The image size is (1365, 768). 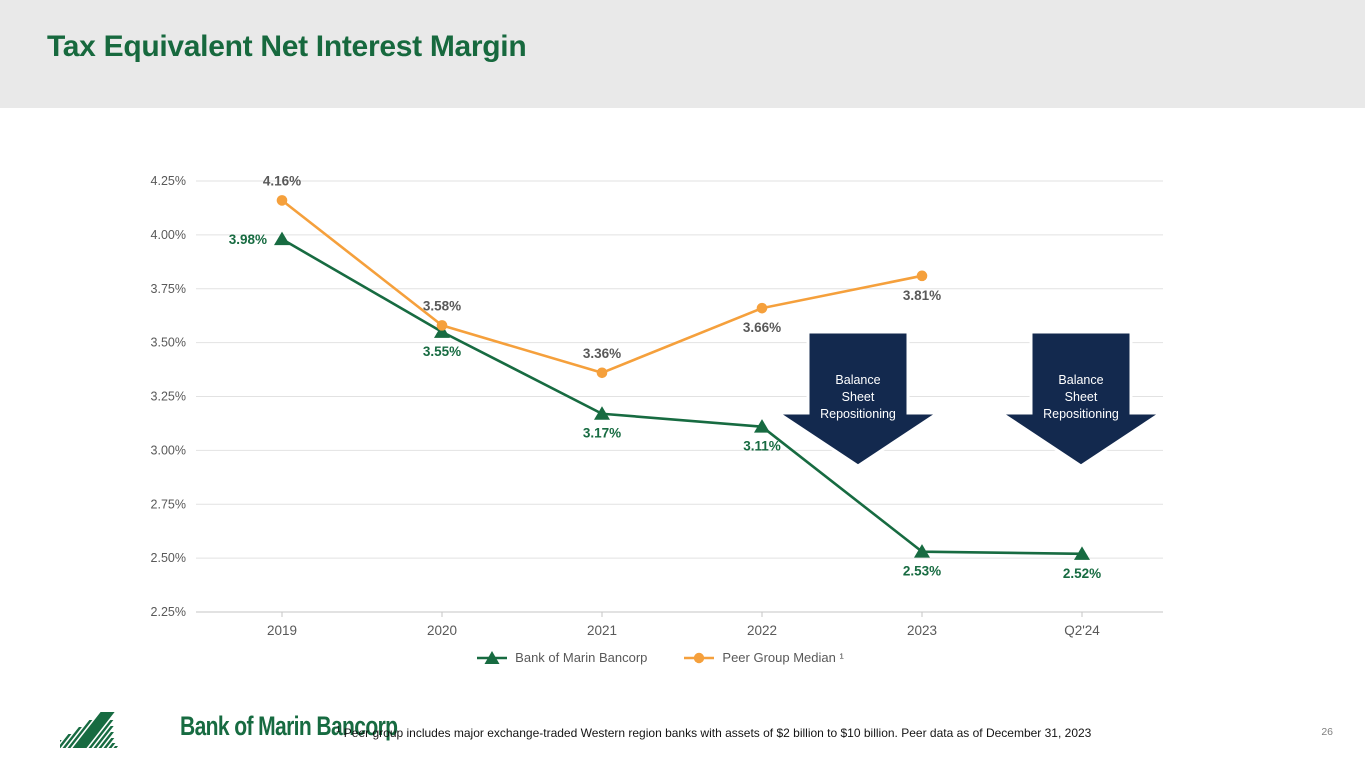 What do you see at coordinates (682, 54) in the screenshot?
I see `header-band: Tax Equivalent Net Interest Margin` at bounding box center [682, 54].